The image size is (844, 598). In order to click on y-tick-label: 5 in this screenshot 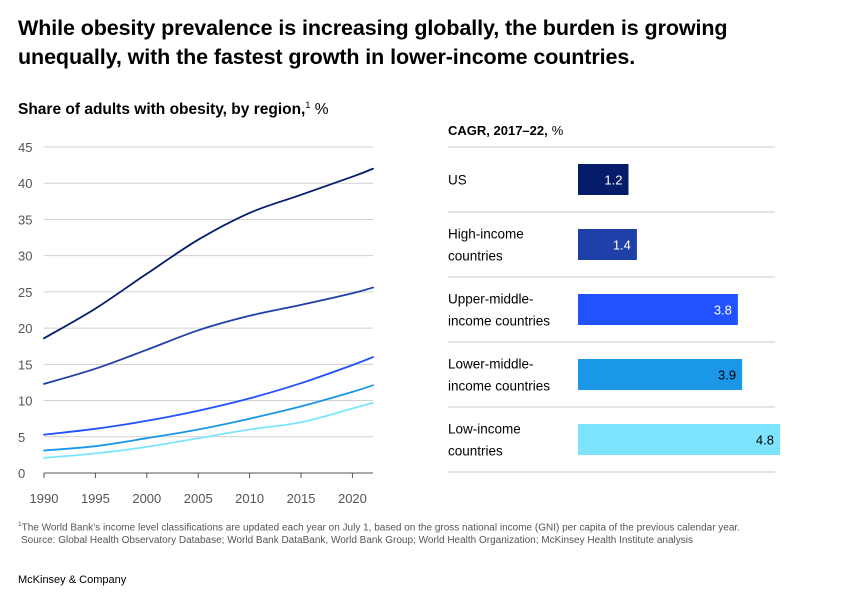, I will do `click(21, 437)`.